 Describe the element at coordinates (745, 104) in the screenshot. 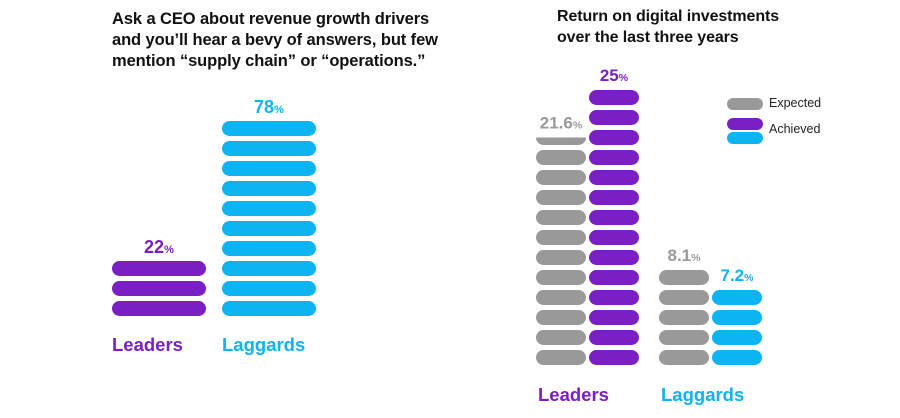

I see `legend-swatch-expected` at that location.